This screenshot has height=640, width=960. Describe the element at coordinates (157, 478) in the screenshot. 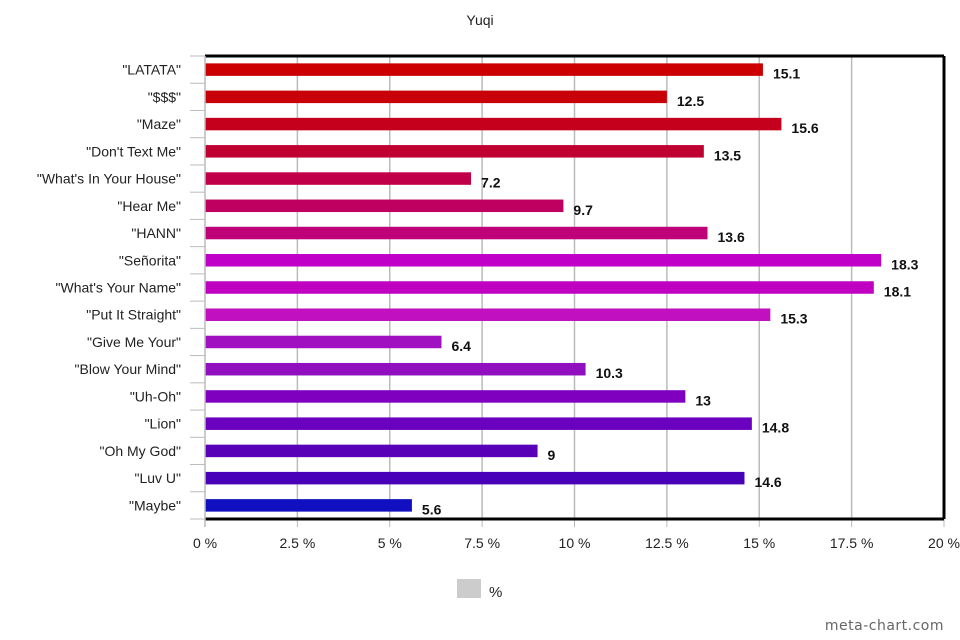

I see `category-label: "Luv U"` at that location.